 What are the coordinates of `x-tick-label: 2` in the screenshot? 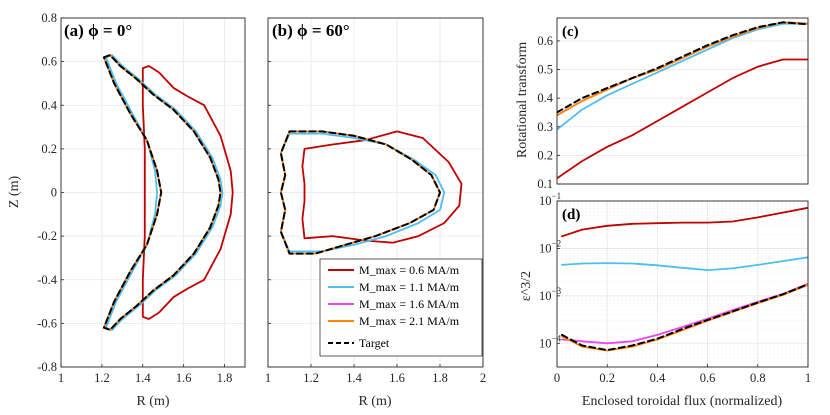 It's located at (483, 378).